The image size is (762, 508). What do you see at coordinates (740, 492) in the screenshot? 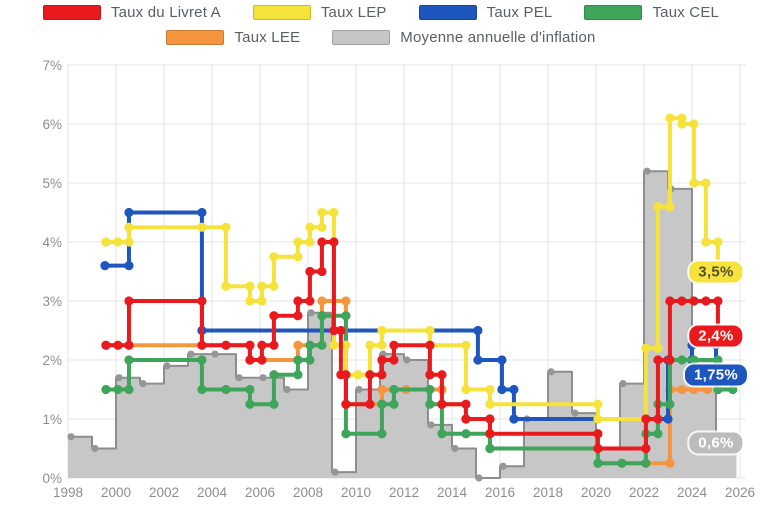
I see `x-tick-label: 2026` at bounding box center [740, 492].